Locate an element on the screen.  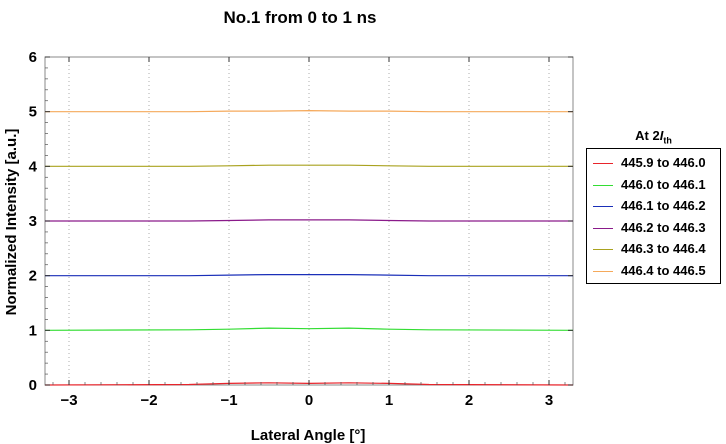
legend-item: 446.0 to 446.1 is located at coordinates (653, 185).